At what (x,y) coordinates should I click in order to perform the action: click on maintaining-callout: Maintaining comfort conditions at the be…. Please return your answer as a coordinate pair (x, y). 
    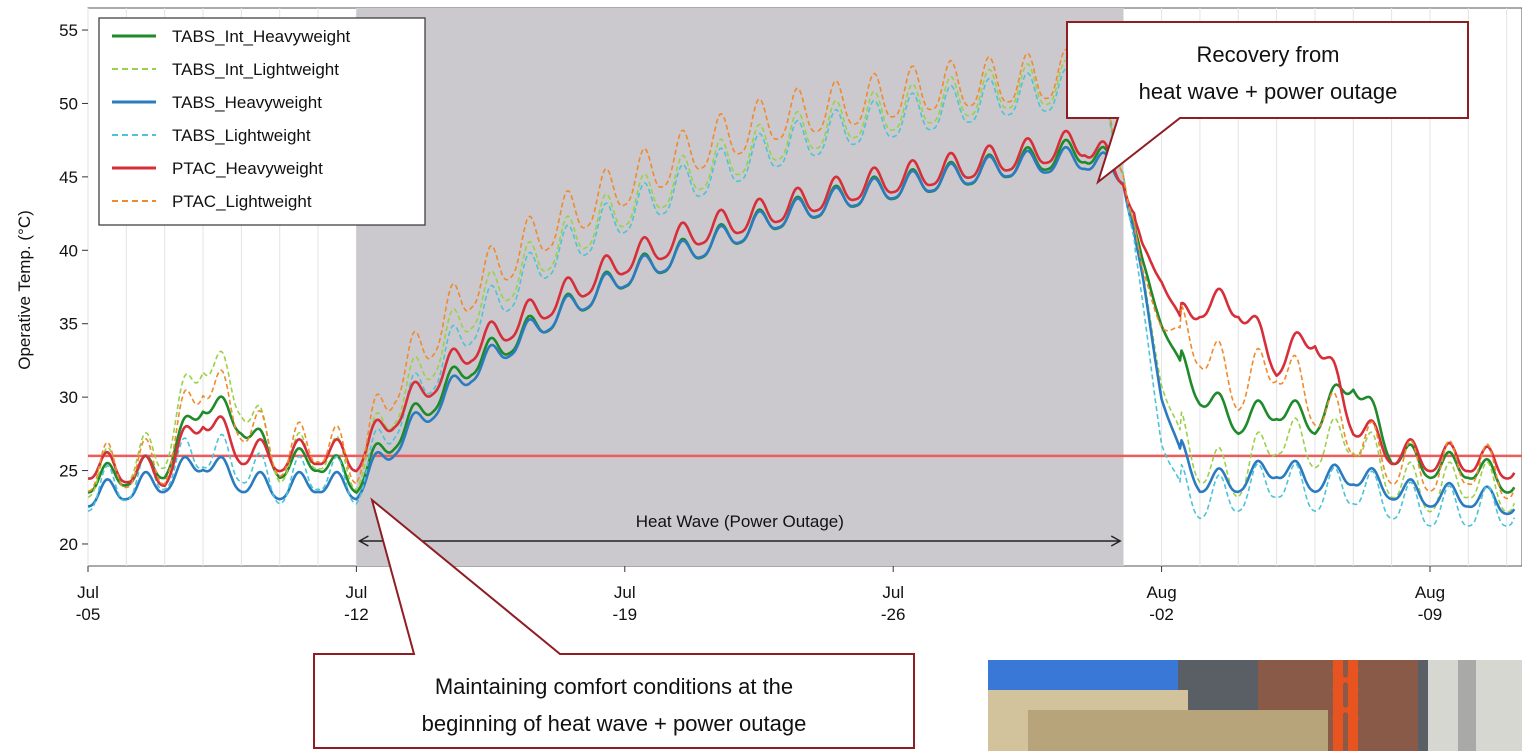
    Looking at the image, I should click on (614, 623).